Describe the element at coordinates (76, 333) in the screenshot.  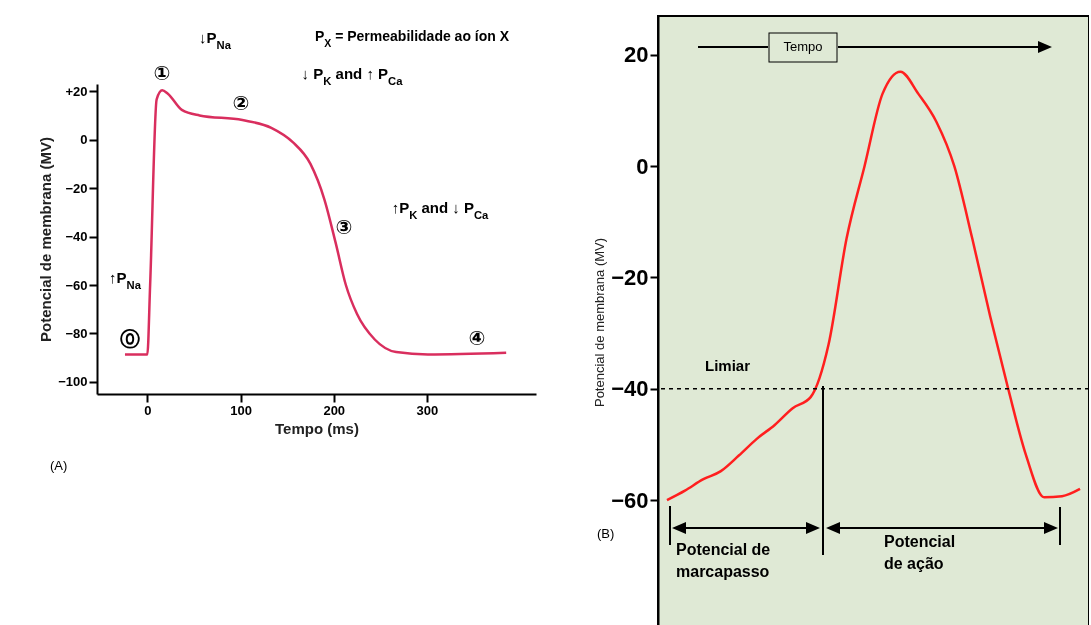
I see `y-tick-label: −80` at that location.